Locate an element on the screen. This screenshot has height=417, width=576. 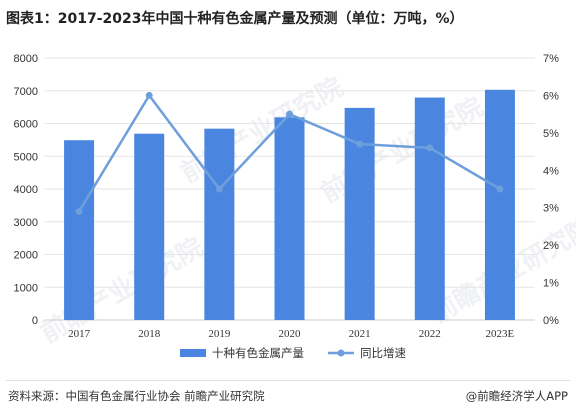
brand-credit: @前瞻经济学人APP is located at coordinates (517, 396).